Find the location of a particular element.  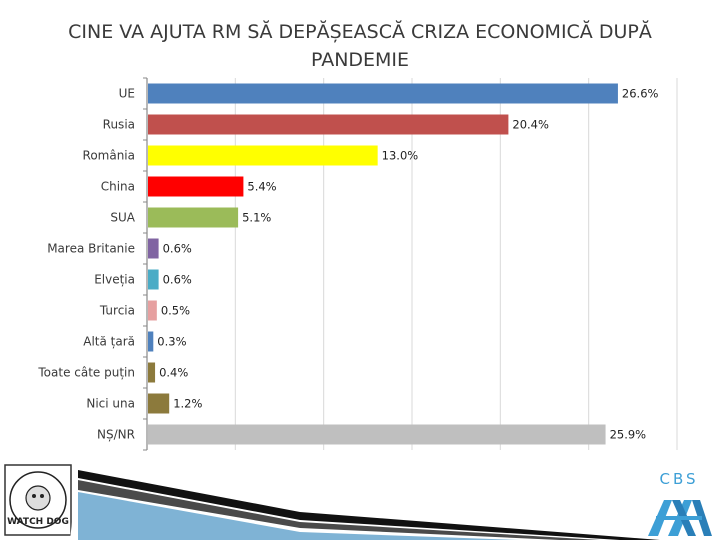

watchdog-logo: WATCH DOG is located at coordinates (38, 500).